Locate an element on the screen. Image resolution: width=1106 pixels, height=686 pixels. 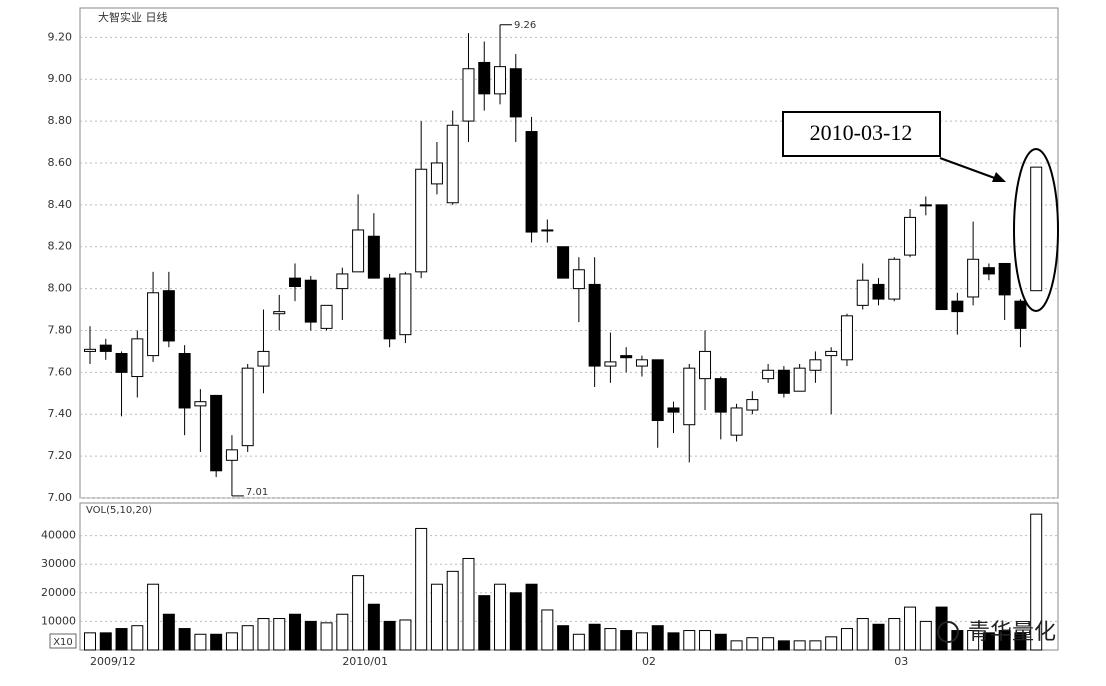
x-tick-label: 2009/12 is located at coordinates (113, 661).